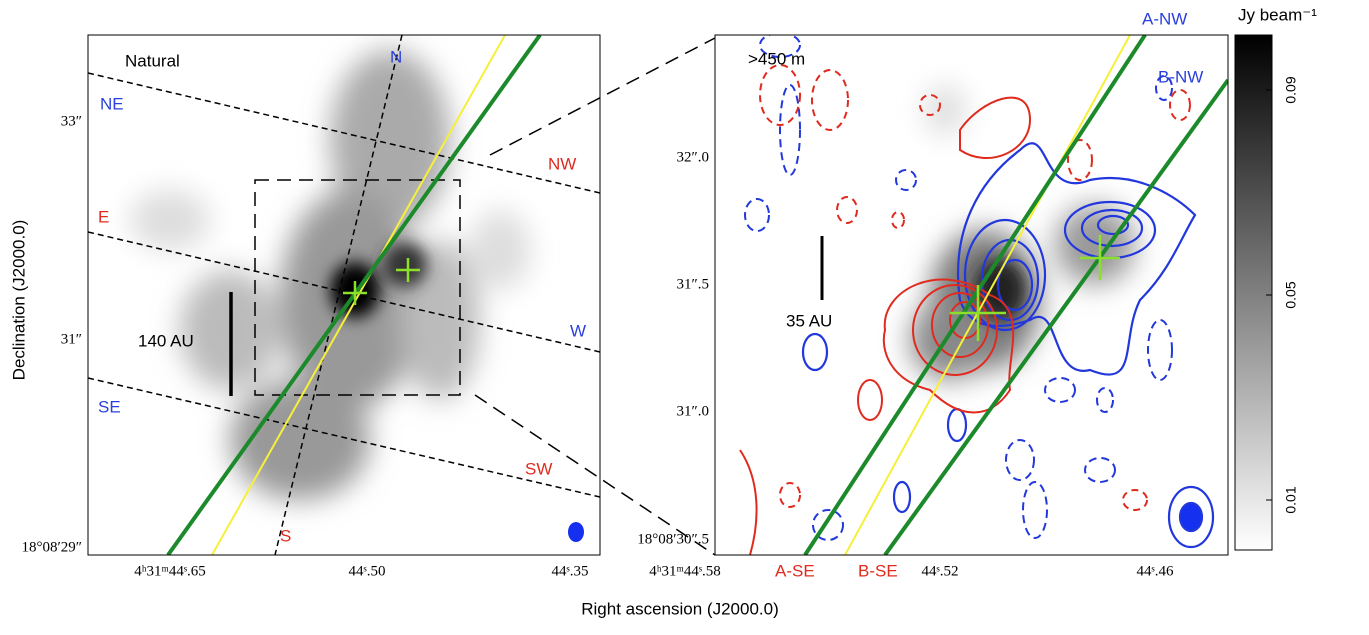 The width and height of the screenshot is (1369, 635). I want to click on y-tick-label: 18°08′30″.5, so click(673, 539).